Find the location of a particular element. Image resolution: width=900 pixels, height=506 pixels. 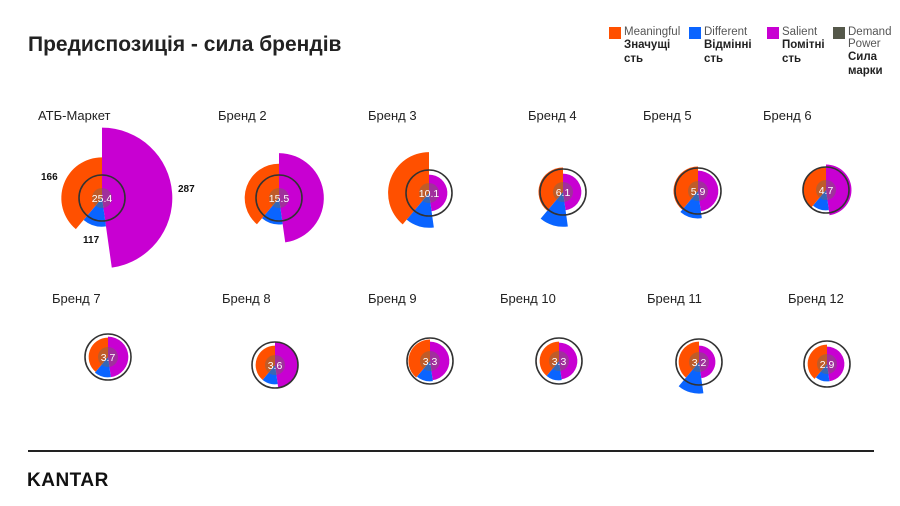

brand-label: Бренд 2 is located at coordinates (242, 115).